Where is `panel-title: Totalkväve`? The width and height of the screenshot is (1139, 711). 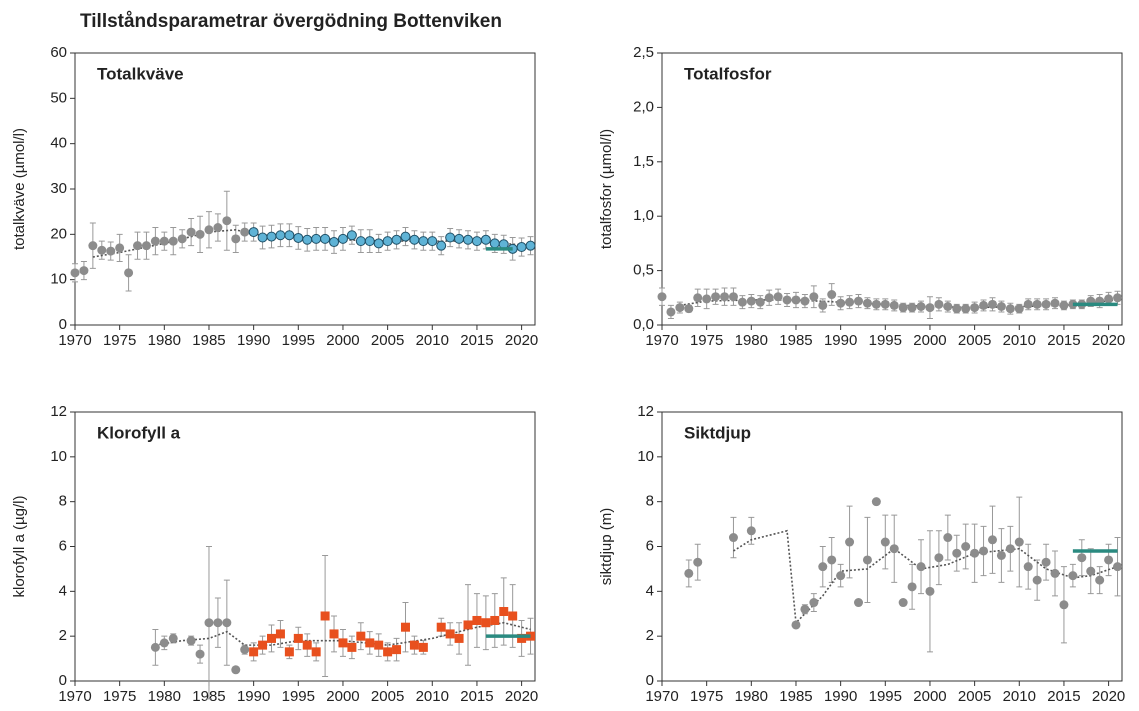
panel-title: Totalkväve is located at coordinates (140, 73).